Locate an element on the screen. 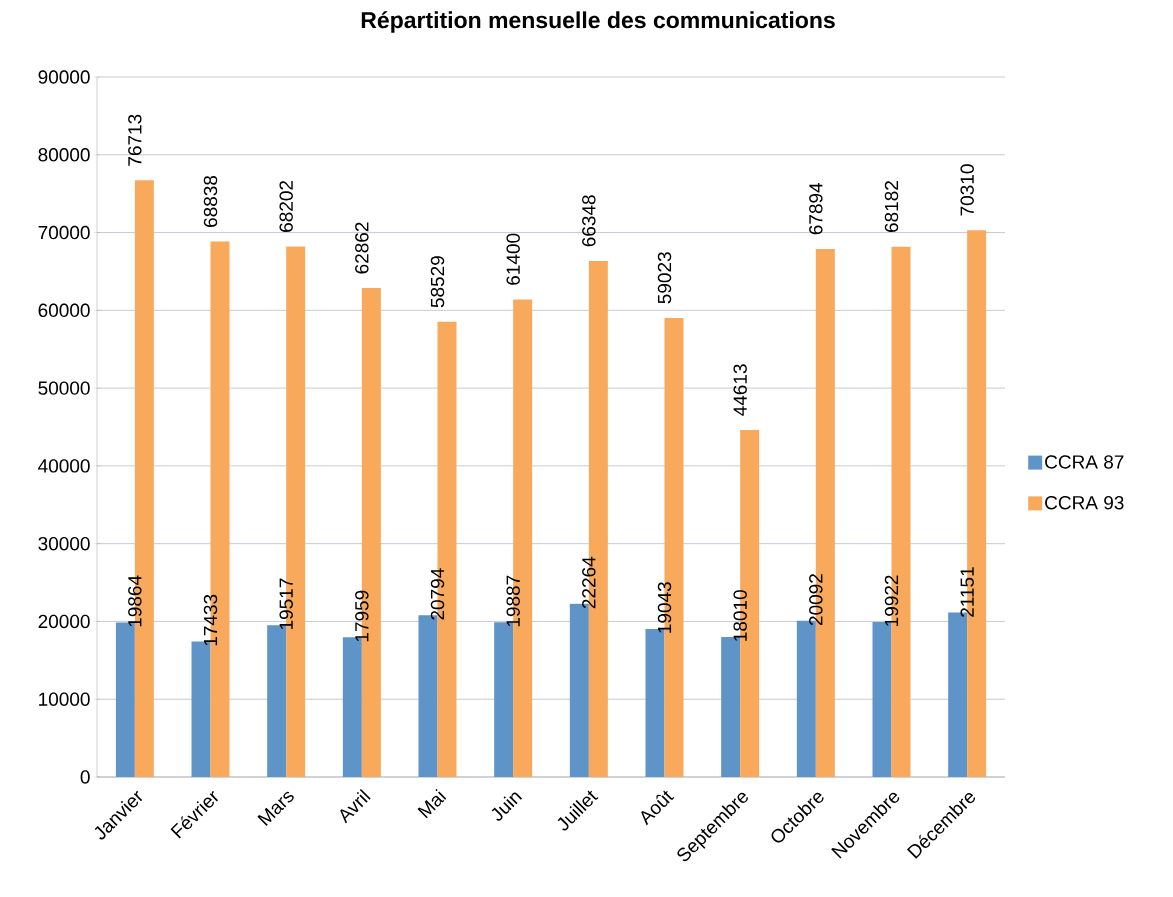 This screenshot has width=1173, height=897. x-tick-label: Juin is located at coordinates (507, 806).